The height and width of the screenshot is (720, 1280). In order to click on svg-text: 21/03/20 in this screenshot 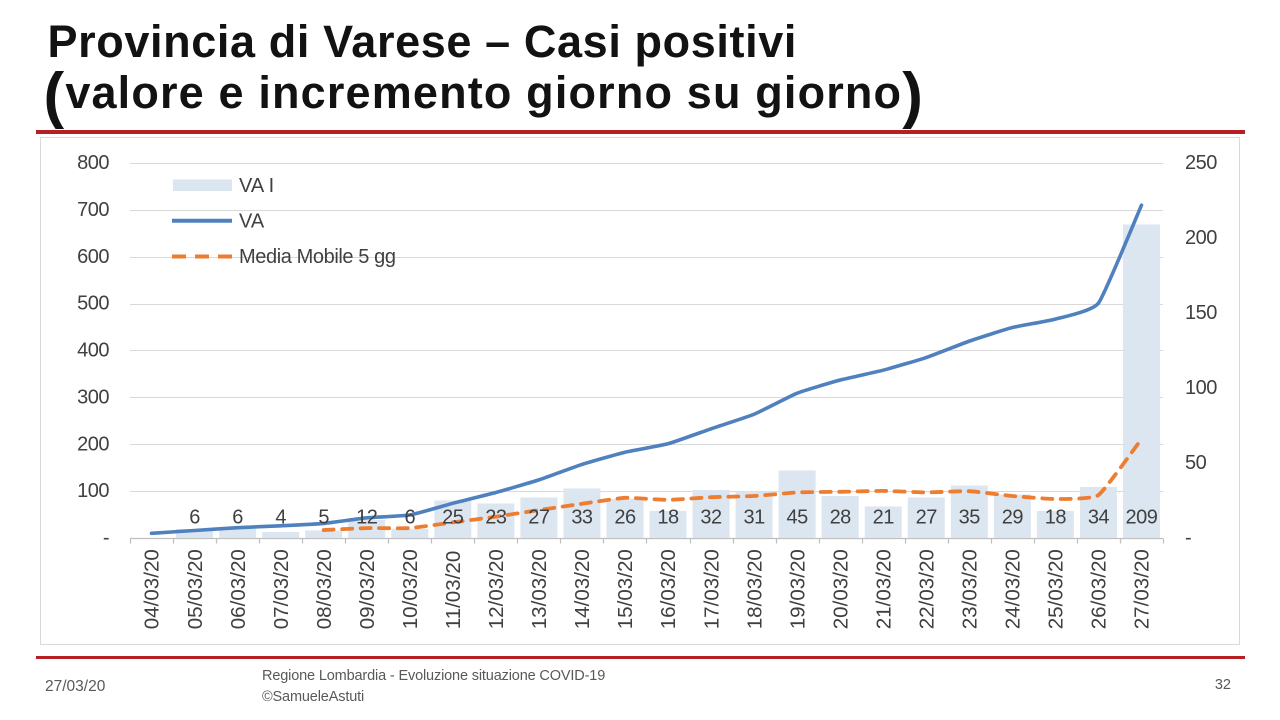, I will do `click(883, 589)`.